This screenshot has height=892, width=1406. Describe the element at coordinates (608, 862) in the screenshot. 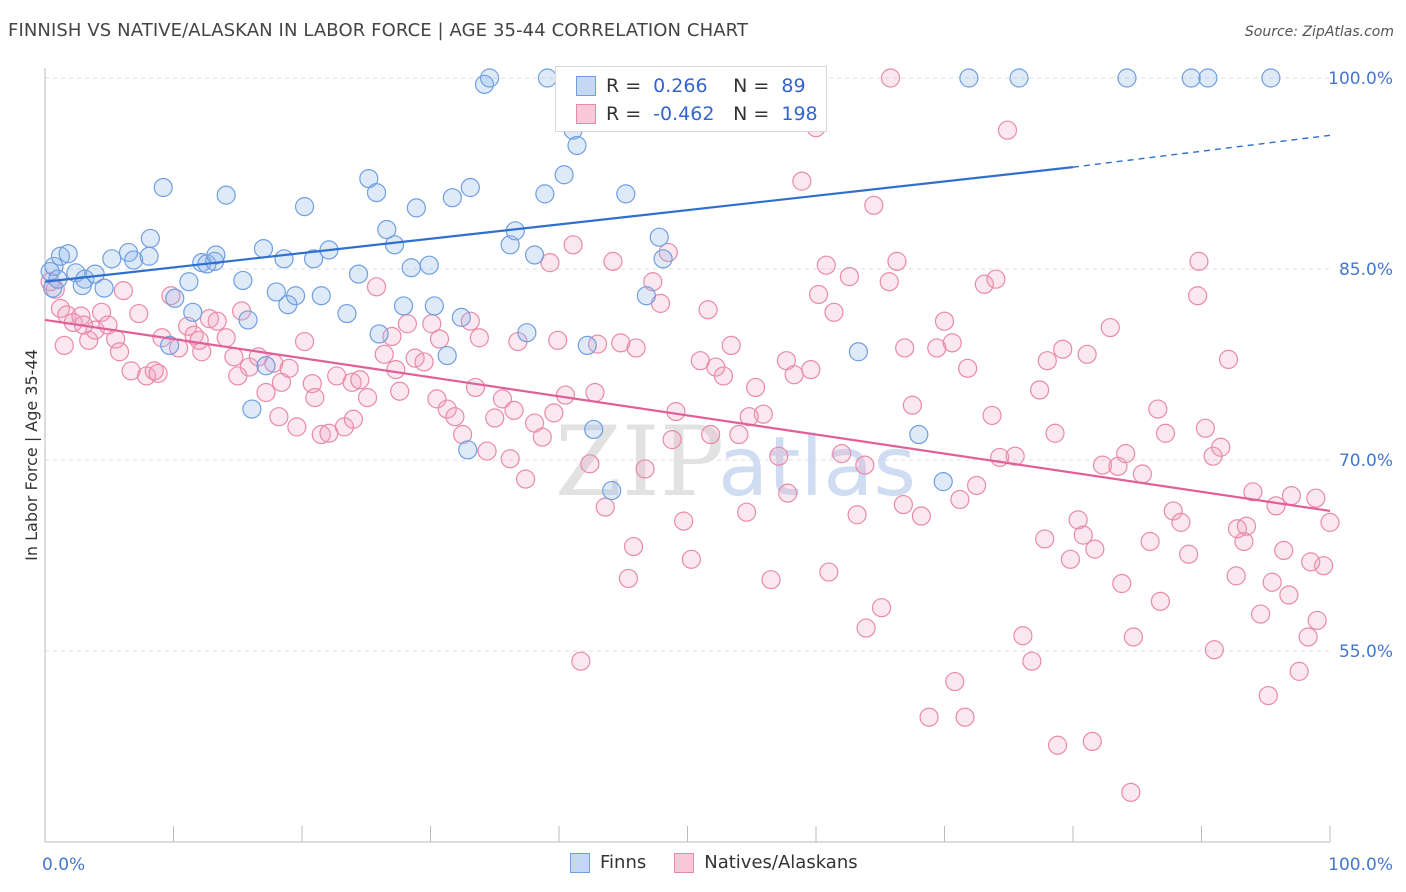

I see `legend-item-finns: Finns` at that location.